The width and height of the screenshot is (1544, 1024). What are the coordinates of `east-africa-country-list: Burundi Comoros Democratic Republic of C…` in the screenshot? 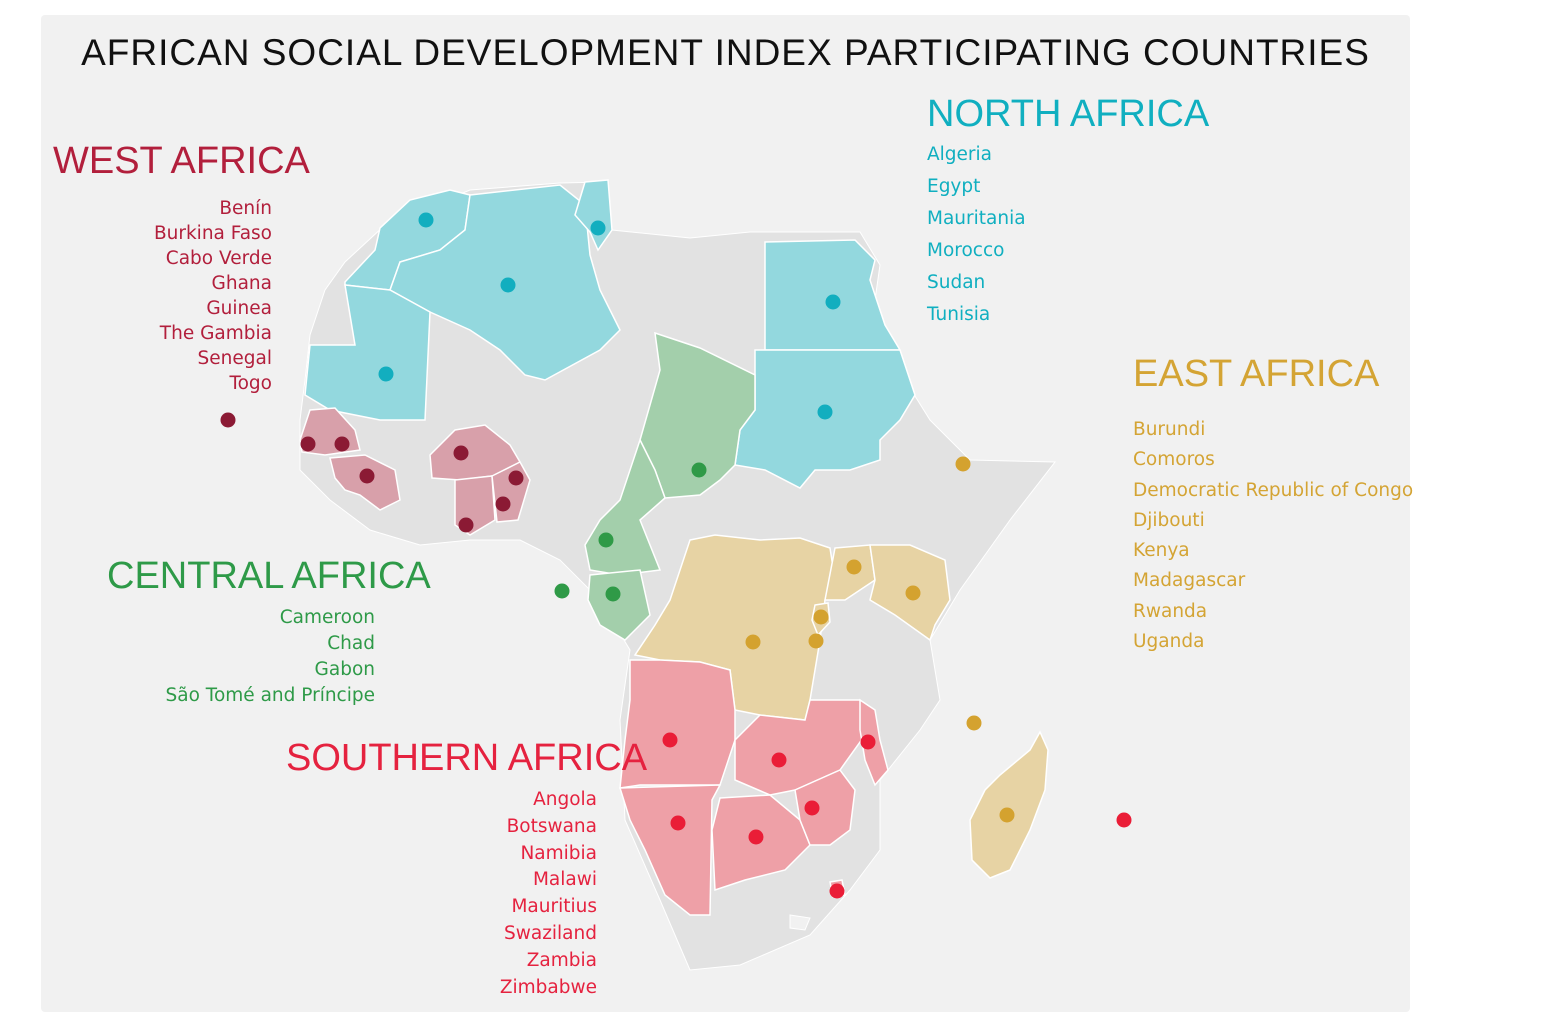 It's located at (1273, 536).